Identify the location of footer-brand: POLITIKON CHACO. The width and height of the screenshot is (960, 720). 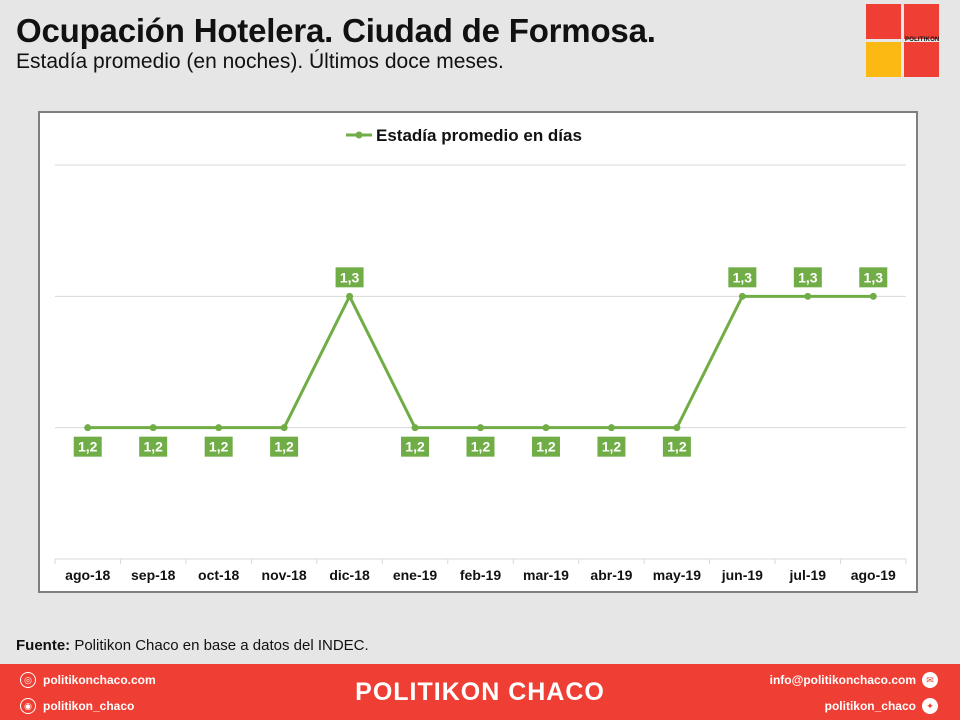
(480, 692).